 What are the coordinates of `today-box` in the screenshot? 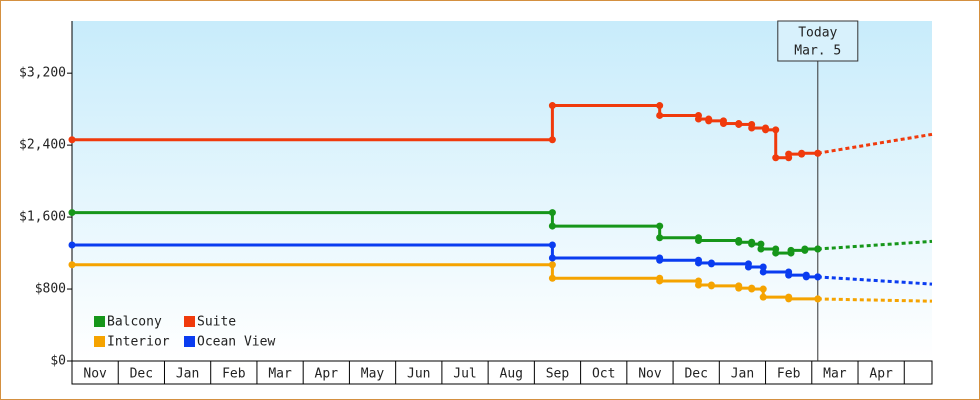 It's located at (818, 41).